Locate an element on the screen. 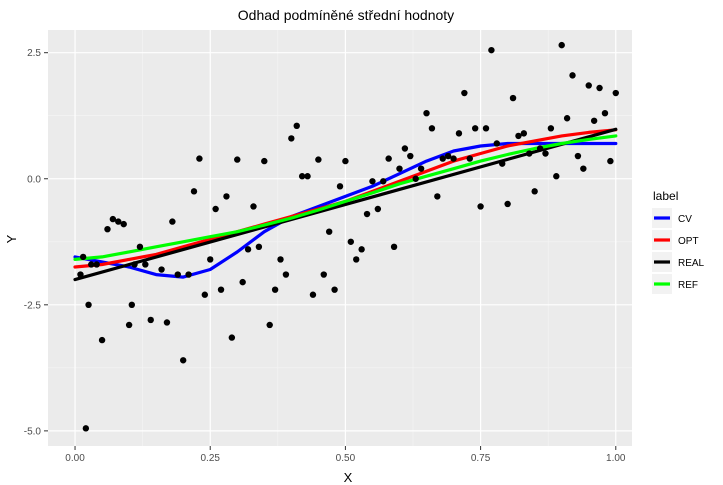 Image resolution: width=723 pixels, height=485 pixels. chart-title: Odhad podmíněné střední hodnoty is located at coordinates (346, 15).